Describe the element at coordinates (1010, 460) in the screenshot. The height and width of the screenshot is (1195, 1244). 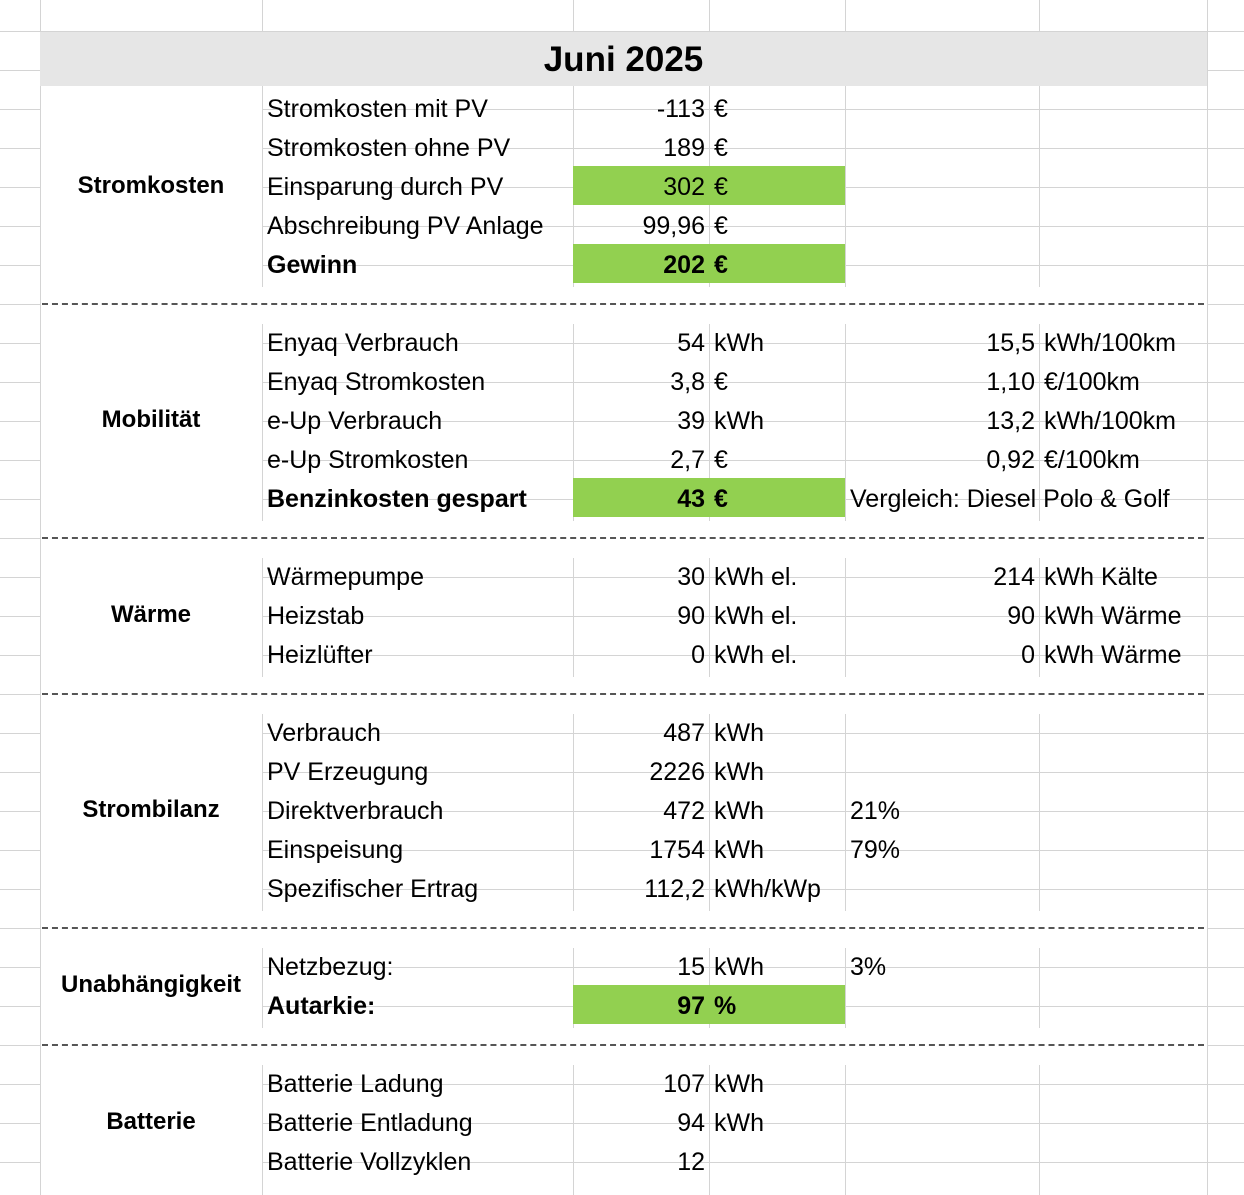
I see `row-extra-value: 0,92` at that location.